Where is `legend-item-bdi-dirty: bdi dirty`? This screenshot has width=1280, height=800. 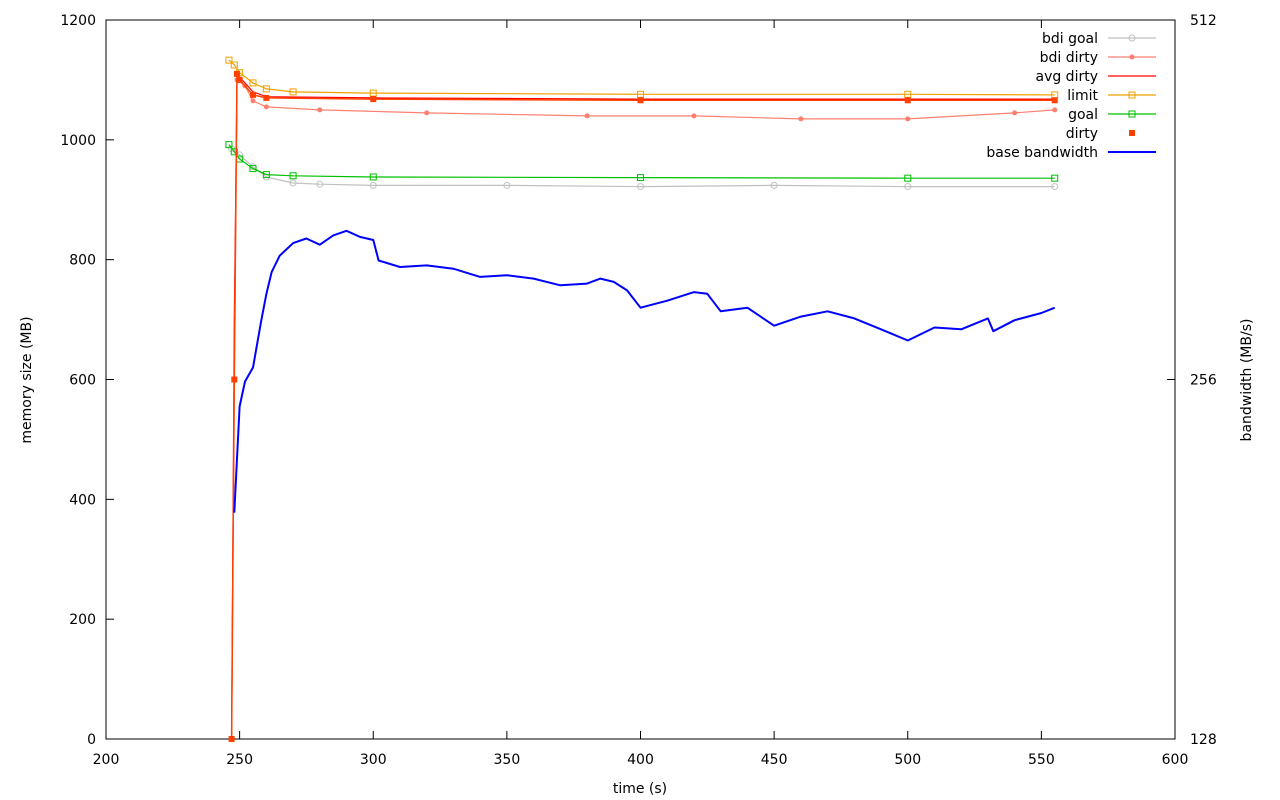 legend-item-bdi-dirty: bdi dirty is located at coordinates (1098, 58).